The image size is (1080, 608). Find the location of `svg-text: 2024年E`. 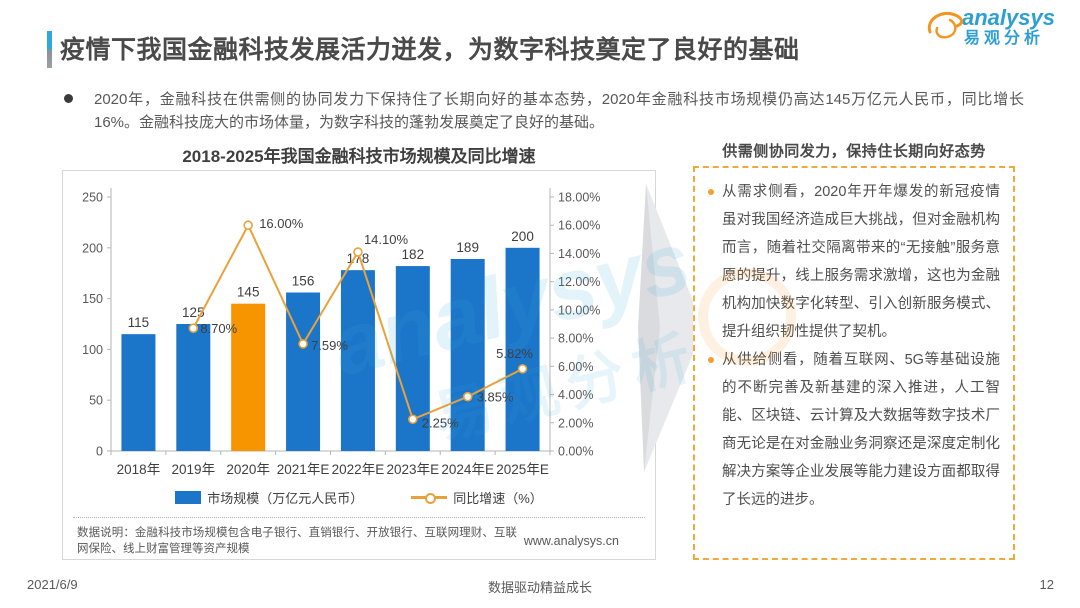

svg-text: 2024年E is located at coordinates (467, 469).